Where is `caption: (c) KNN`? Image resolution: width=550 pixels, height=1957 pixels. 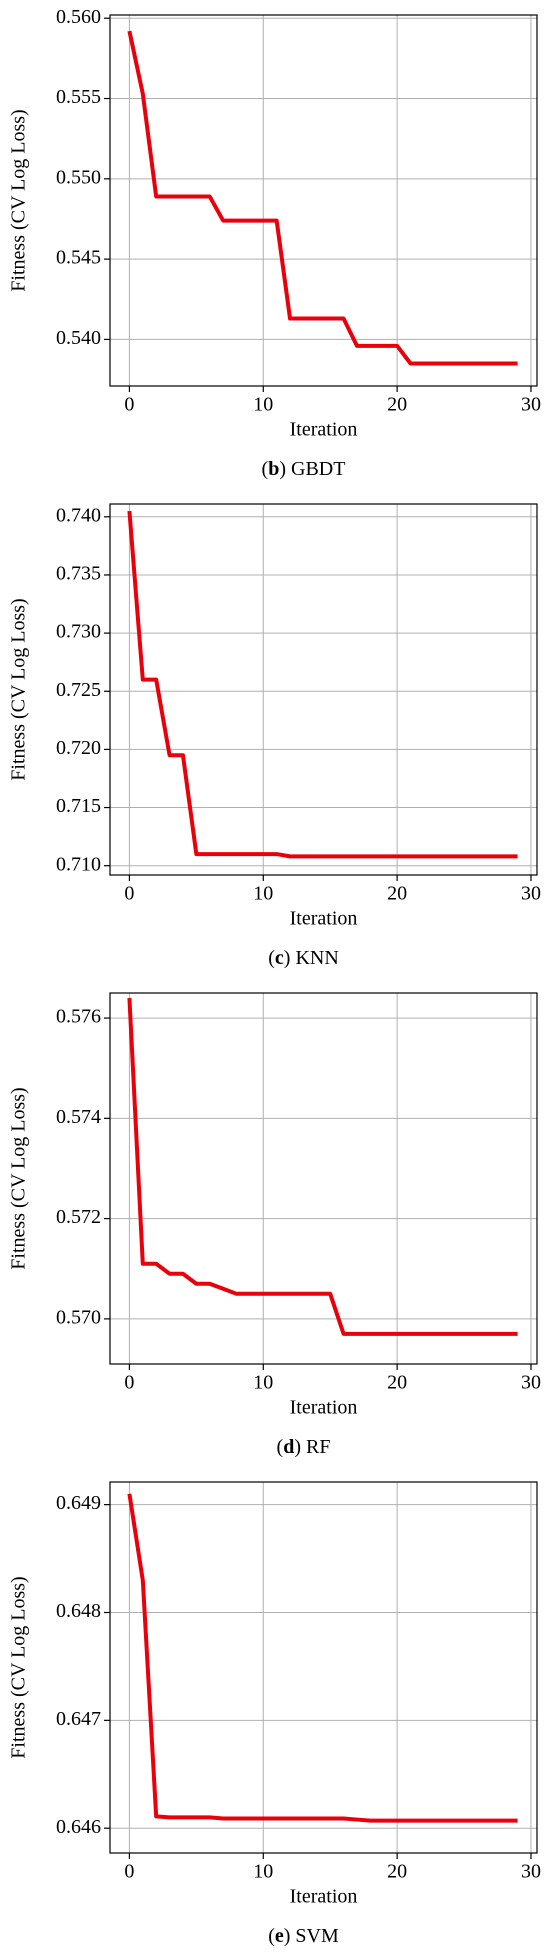 caption: (c) KNN is located at coordinates (303, 958).